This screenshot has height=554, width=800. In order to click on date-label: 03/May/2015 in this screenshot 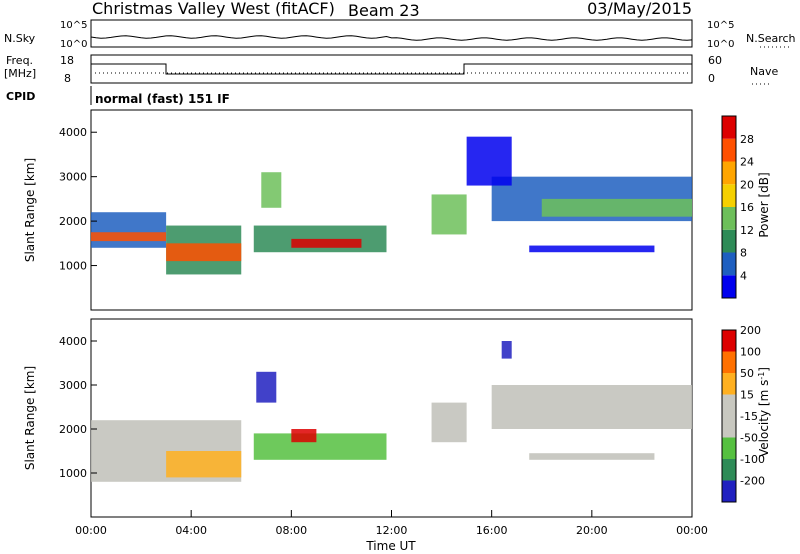, I will do `click(639, 9)`.